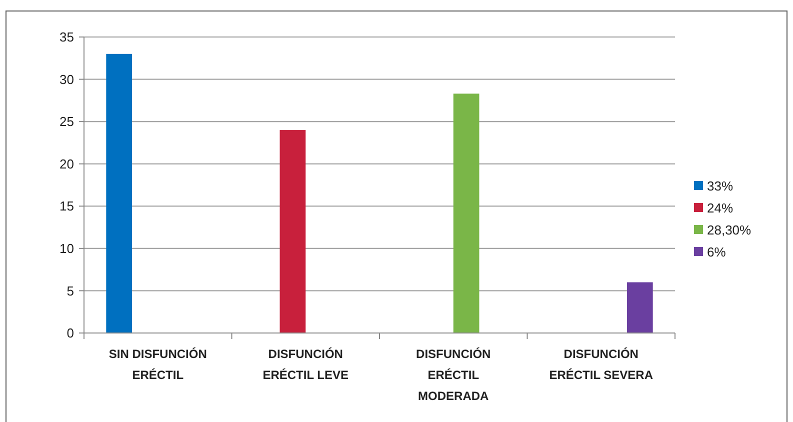 This screenshot has height=422, width=793. I want to click on legend-label: 28,30%, so click(729, 230).